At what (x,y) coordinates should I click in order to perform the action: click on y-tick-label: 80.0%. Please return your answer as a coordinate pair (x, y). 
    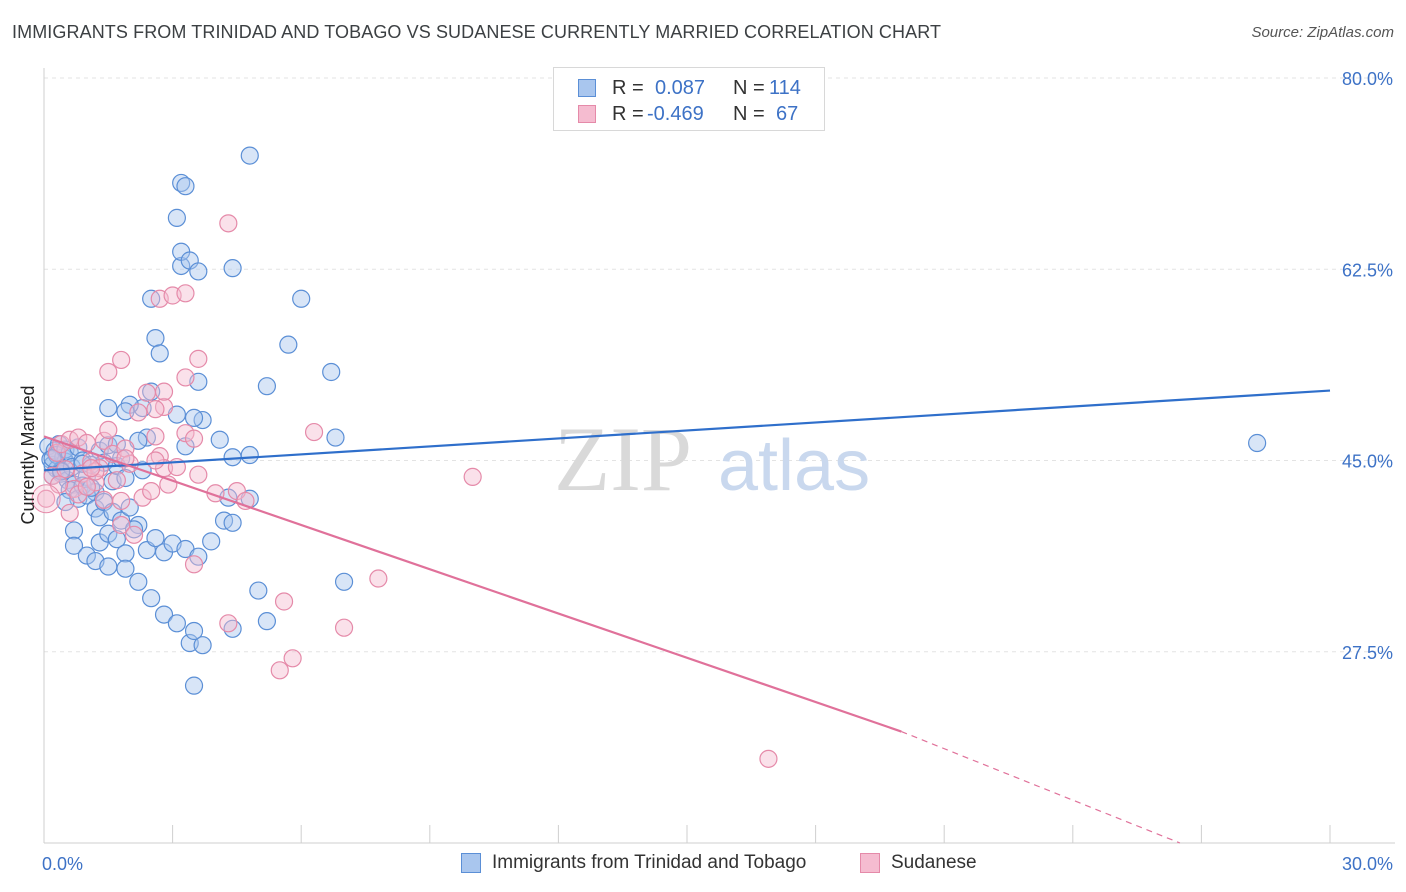
    Looking at the image, I should click on (1367, 79).